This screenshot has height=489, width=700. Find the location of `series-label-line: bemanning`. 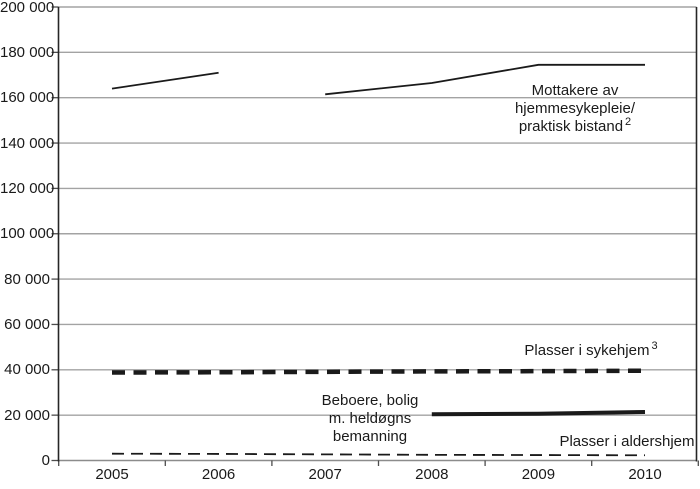

series-label-line: bemanning is located at coordinates (370, 436).